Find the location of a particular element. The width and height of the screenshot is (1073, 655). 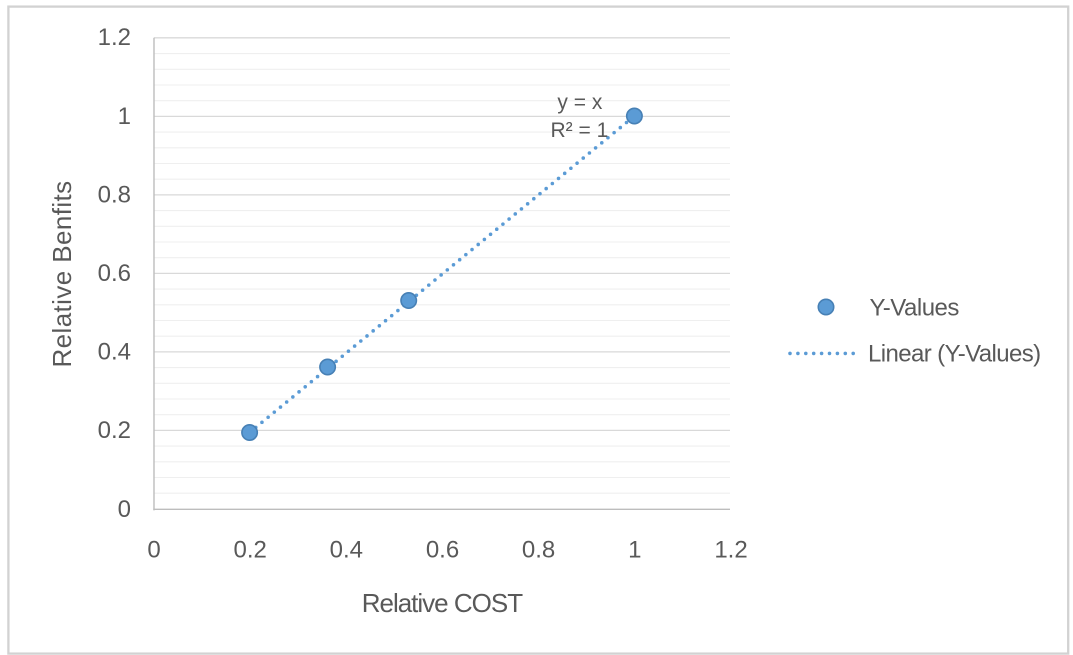

svg-text: Relative COST is located at coordinates (442, 603).